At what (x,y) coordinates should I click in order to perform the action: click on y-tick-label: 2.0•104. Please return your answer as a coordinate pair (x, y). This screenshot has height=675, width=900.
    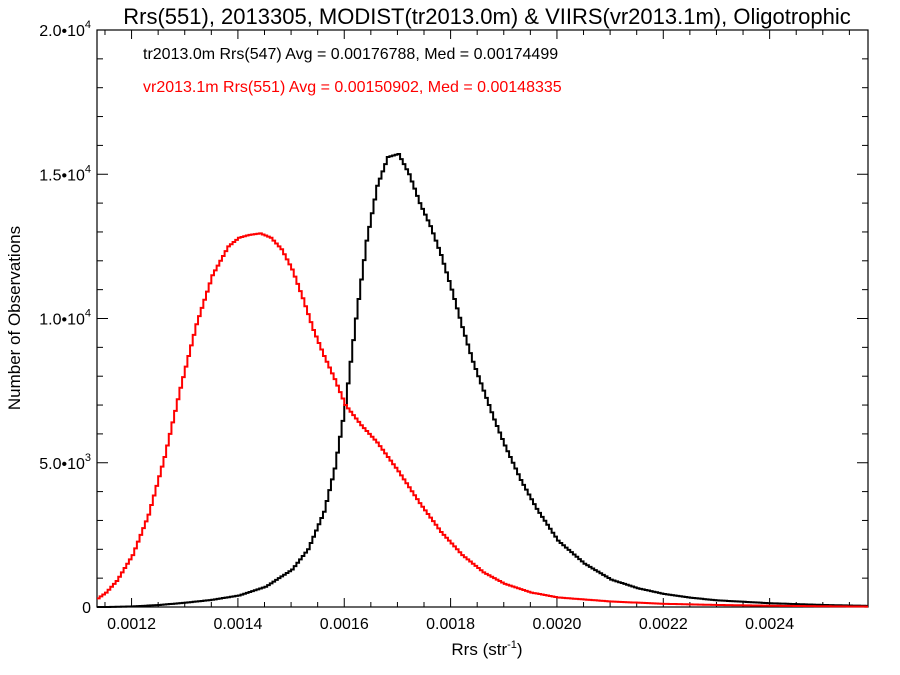
    Looking at the image, I should click on (65, 29).